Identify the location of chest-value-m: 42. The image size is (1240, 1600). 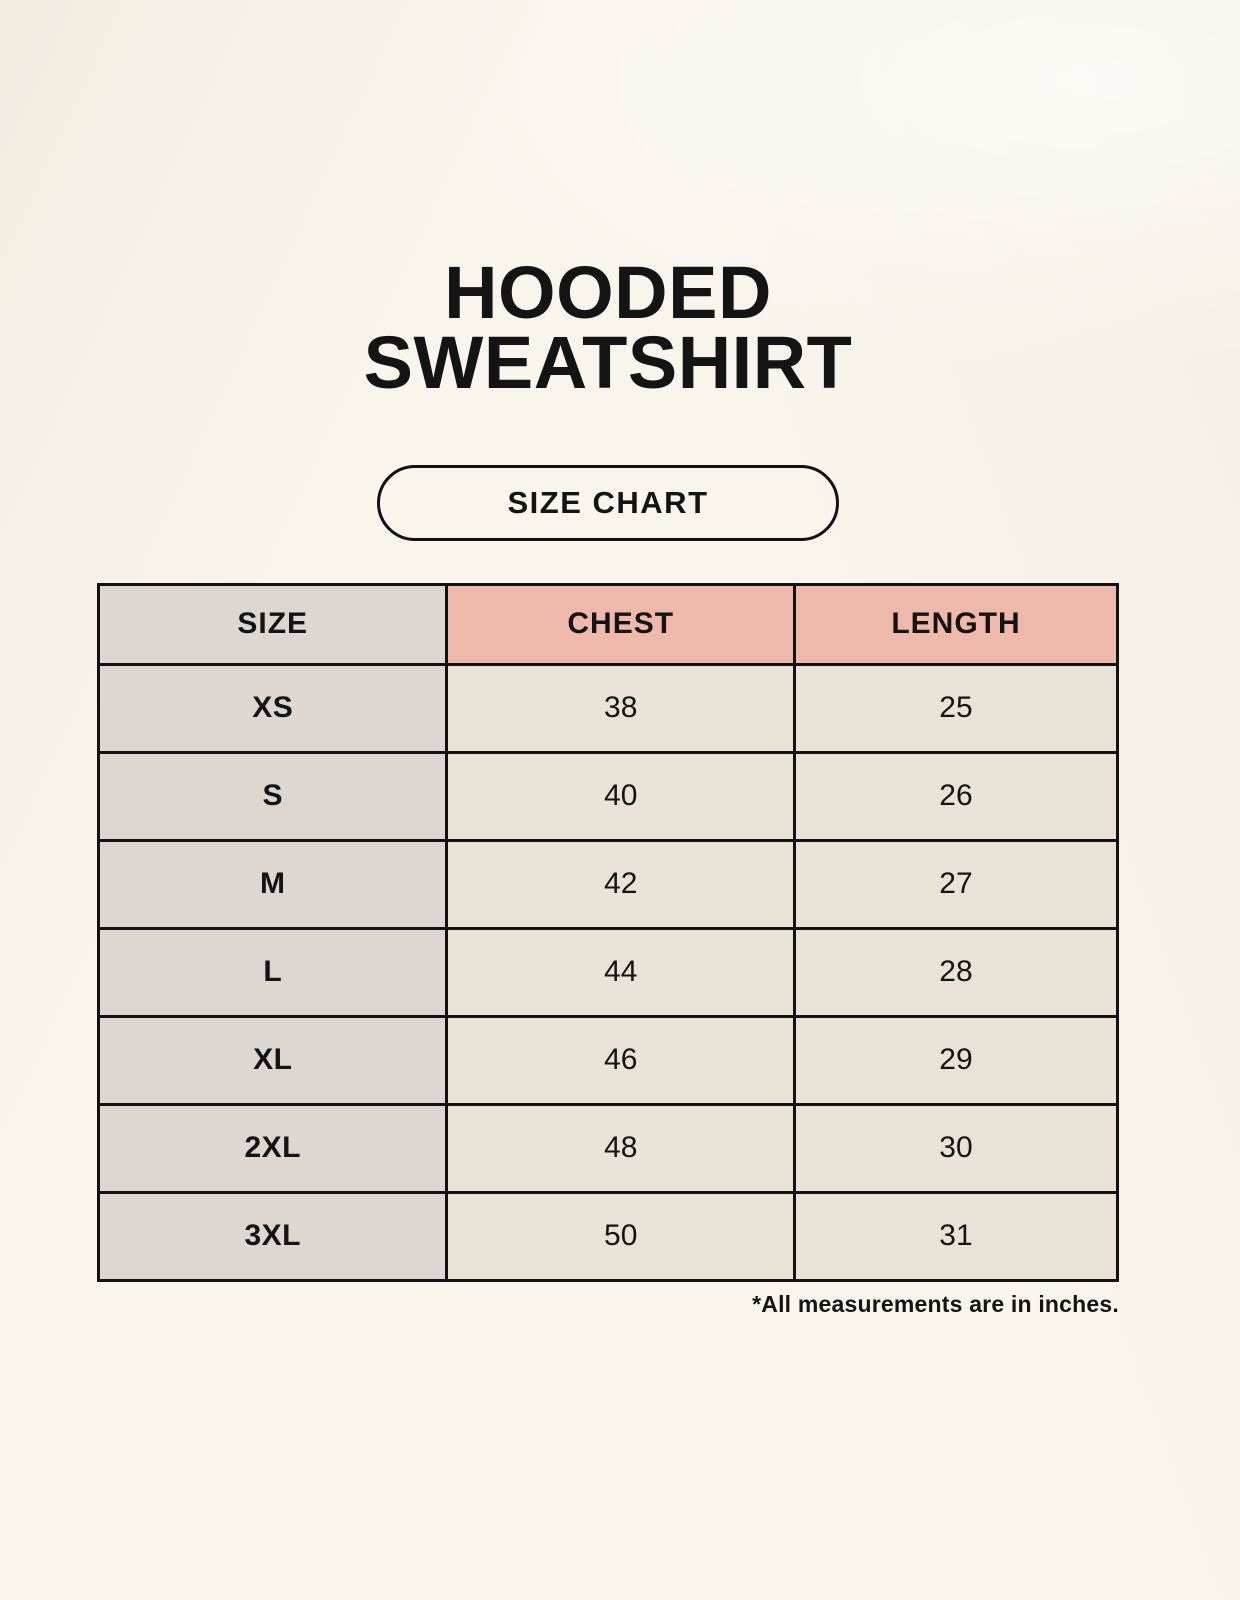
(620, 884).